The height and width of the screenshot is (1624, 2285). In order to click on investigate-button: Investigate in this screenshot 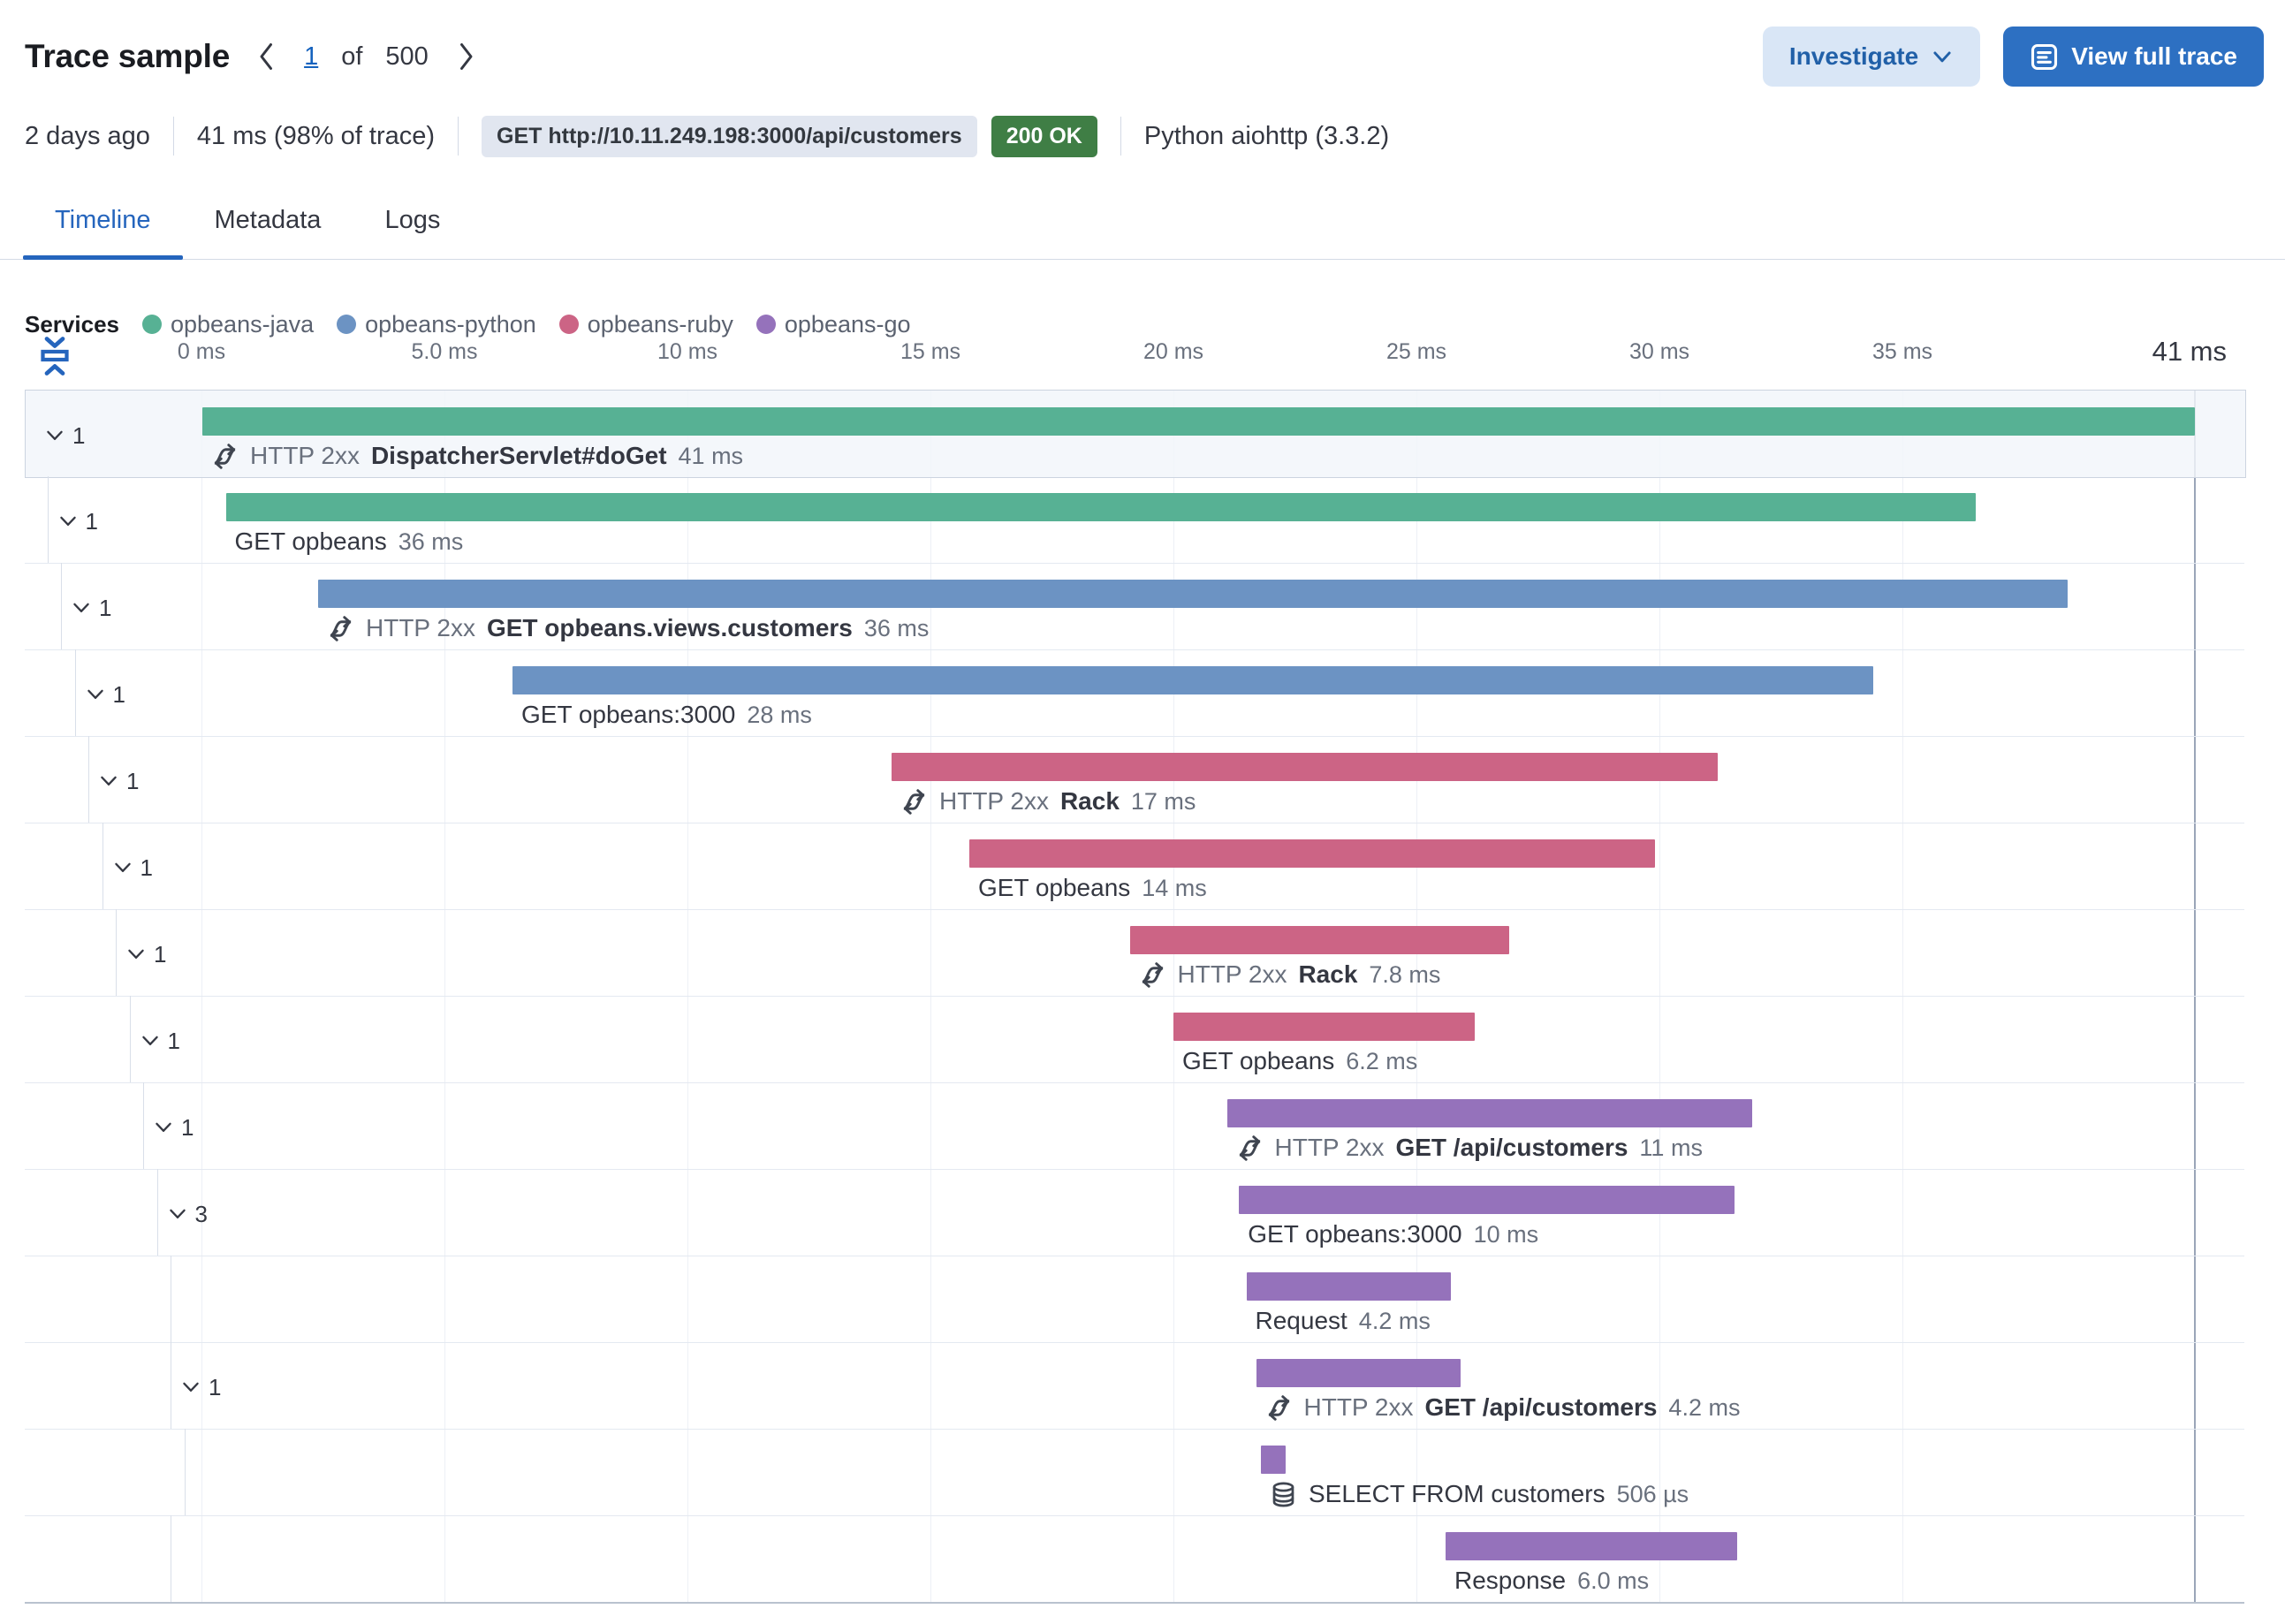, I will do `click(1871, 57)`.